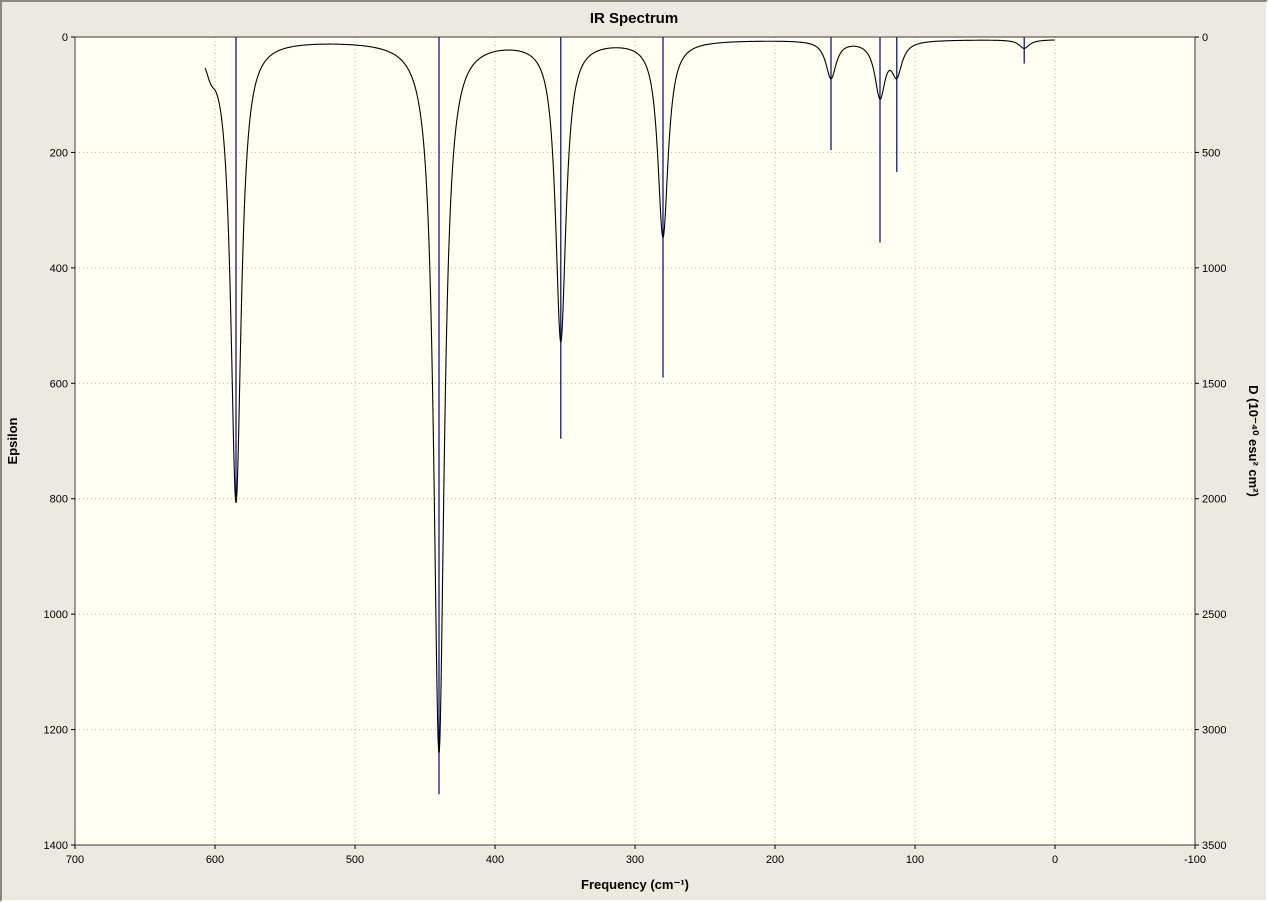 Image resolution: width=1268 pixels, height=902 pixels. What do you see at coordinates (1205, 38) in the screenshot?
I see `right-tick-label: 0` at bounding box center [1205, 38].